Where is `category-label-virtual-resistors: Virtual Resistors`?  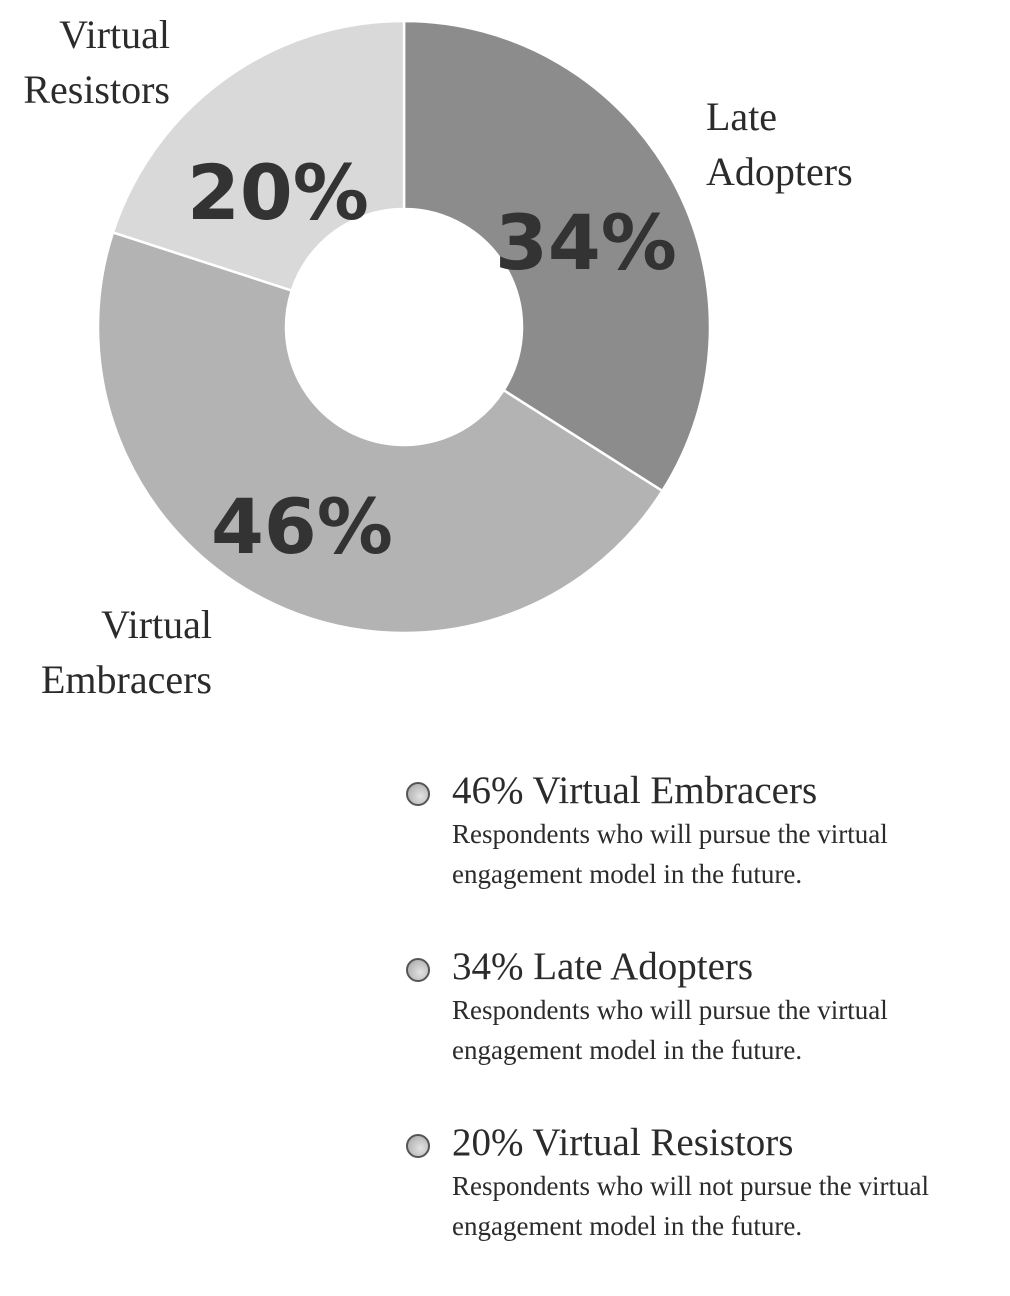 category-label-virtual-resistors: Virtual Resistors is located at coordinates (96, 62).